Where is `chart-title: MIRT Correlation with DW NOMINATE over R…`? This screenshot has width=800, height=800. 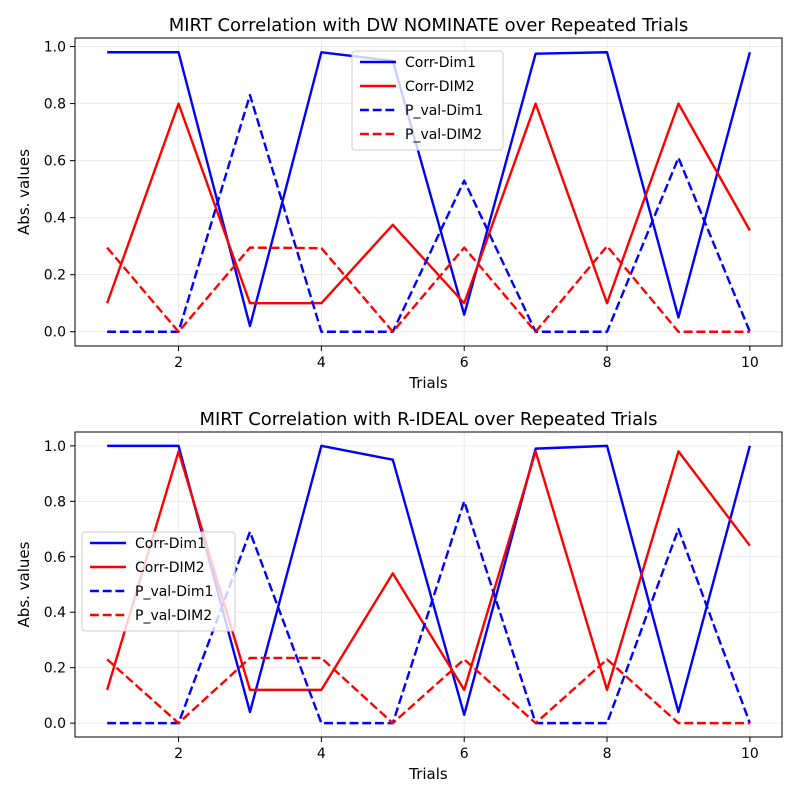
chart-title: MIRT Correlation with DW NOMINATE over R… is located at coordinates (429, 25).